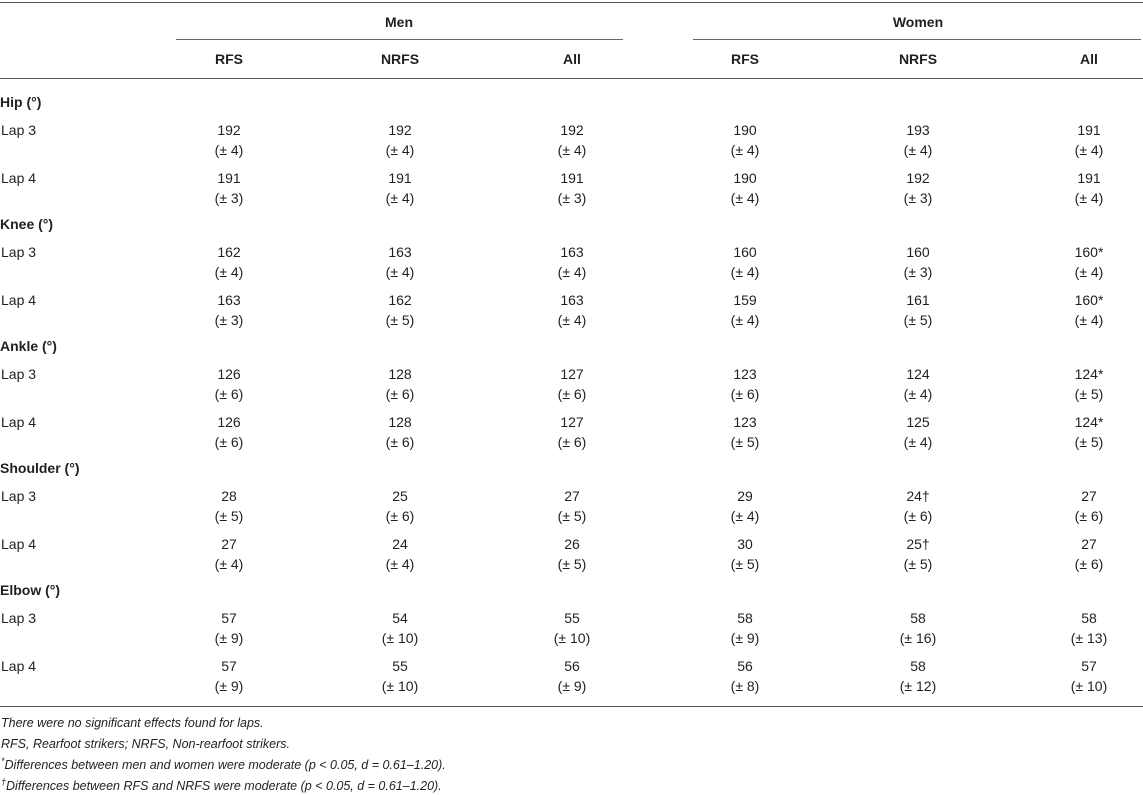  I want to click on col-header-men-rfs: RFS, so click(229, 59).